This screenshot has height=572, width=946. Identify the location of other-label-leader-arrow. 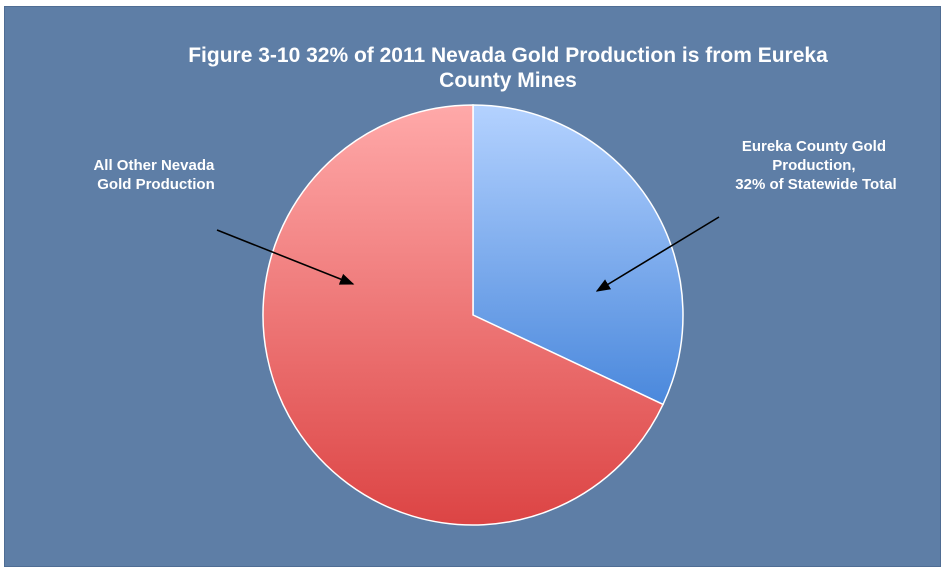
(285, 257).